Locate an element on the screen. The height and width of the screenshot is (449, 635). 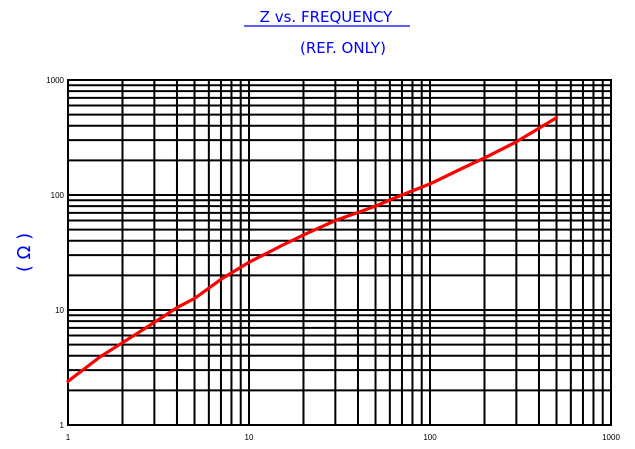
chart-header: Z vs. FREQUENCY (REF. ONLY) is located at coordinates (327, 32).